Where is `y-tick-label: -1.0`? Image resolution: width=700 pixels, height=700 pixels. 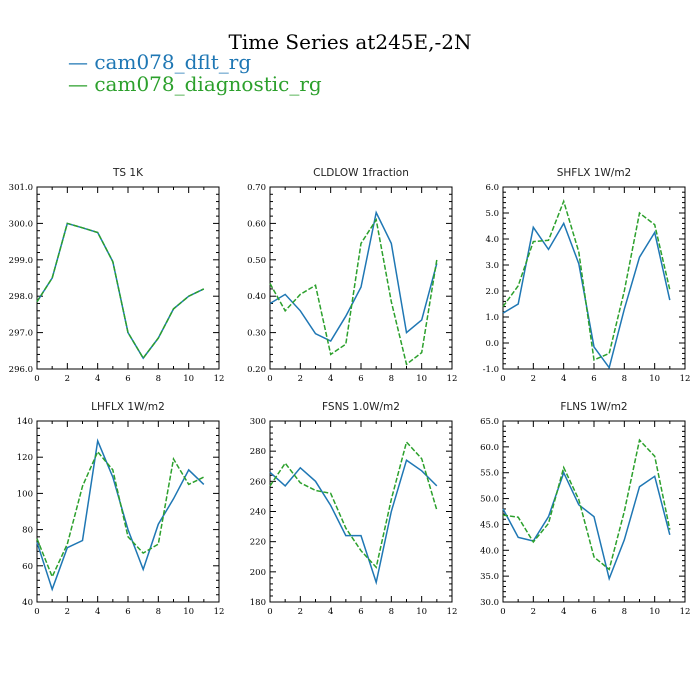
y-tick-label: -1.0 is located at coordinates (491, 370).